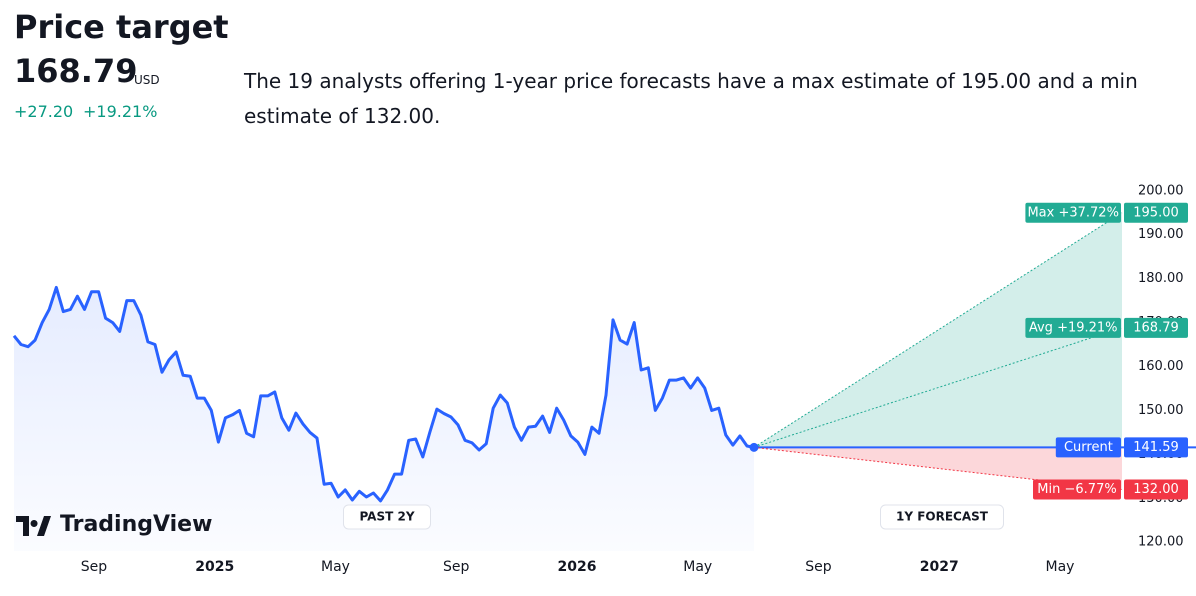 The width and height of the screenshot is (1196, 596). Describe the element at coordinates (147, 80) in the screenshot. I see `currency: USD` at that location.